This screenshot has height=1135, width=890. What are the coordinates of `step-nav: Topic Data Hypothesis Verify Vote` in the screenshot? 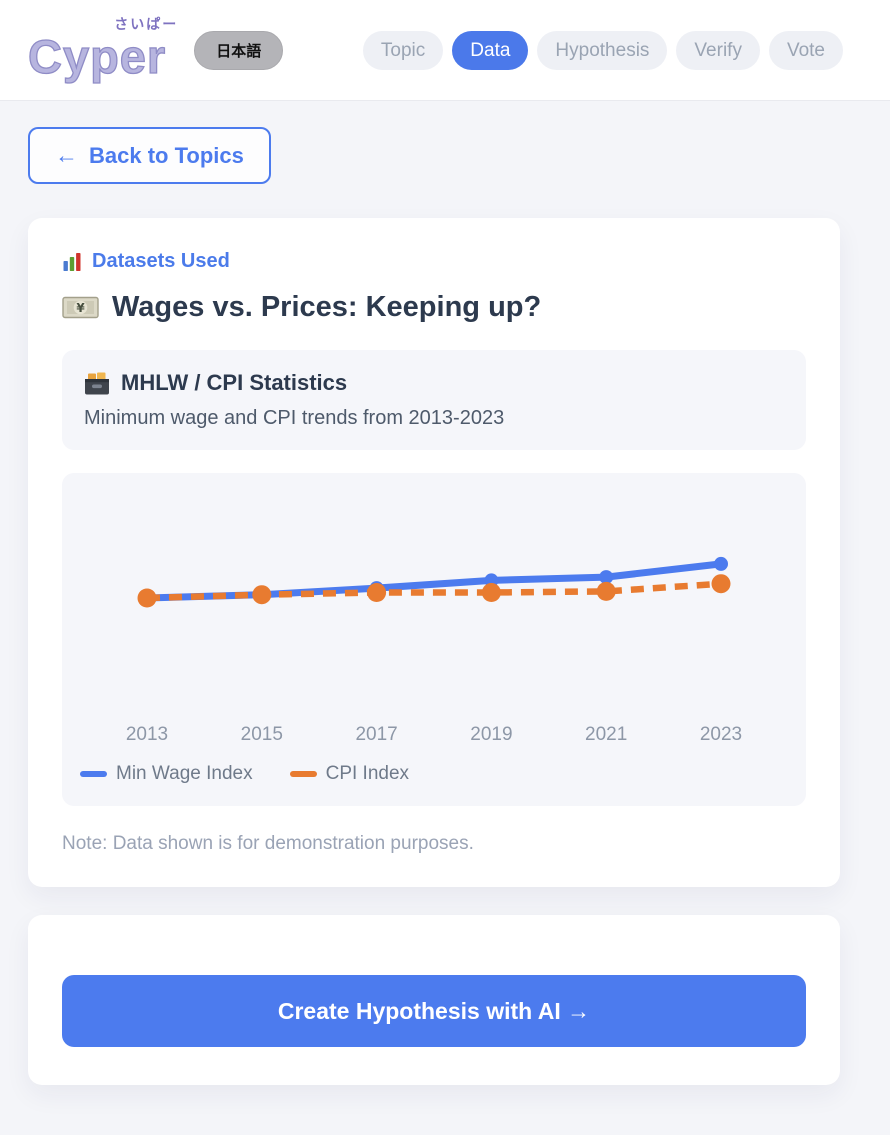 It's located at (602, 50).